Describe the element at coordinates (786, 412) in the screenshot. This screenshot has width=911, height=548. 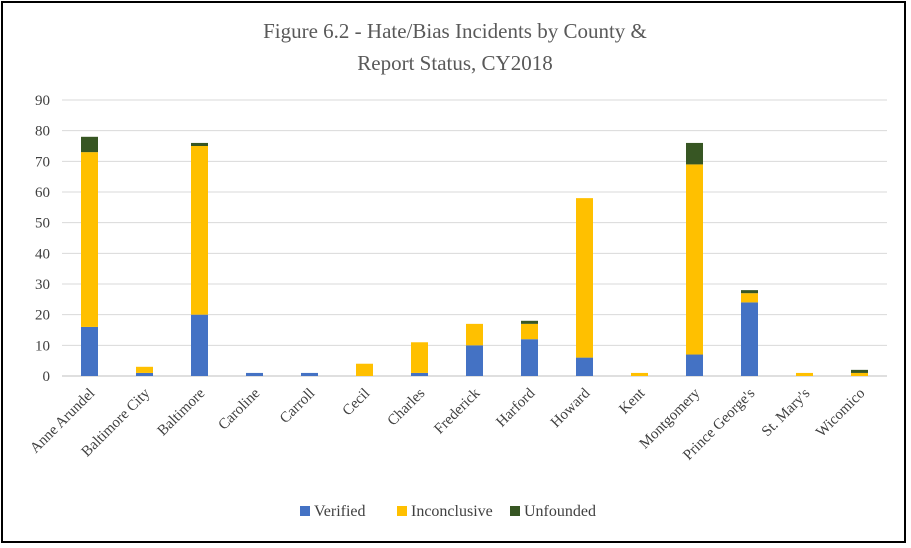
I see `x-tick-label: St. Mary's` at that location.